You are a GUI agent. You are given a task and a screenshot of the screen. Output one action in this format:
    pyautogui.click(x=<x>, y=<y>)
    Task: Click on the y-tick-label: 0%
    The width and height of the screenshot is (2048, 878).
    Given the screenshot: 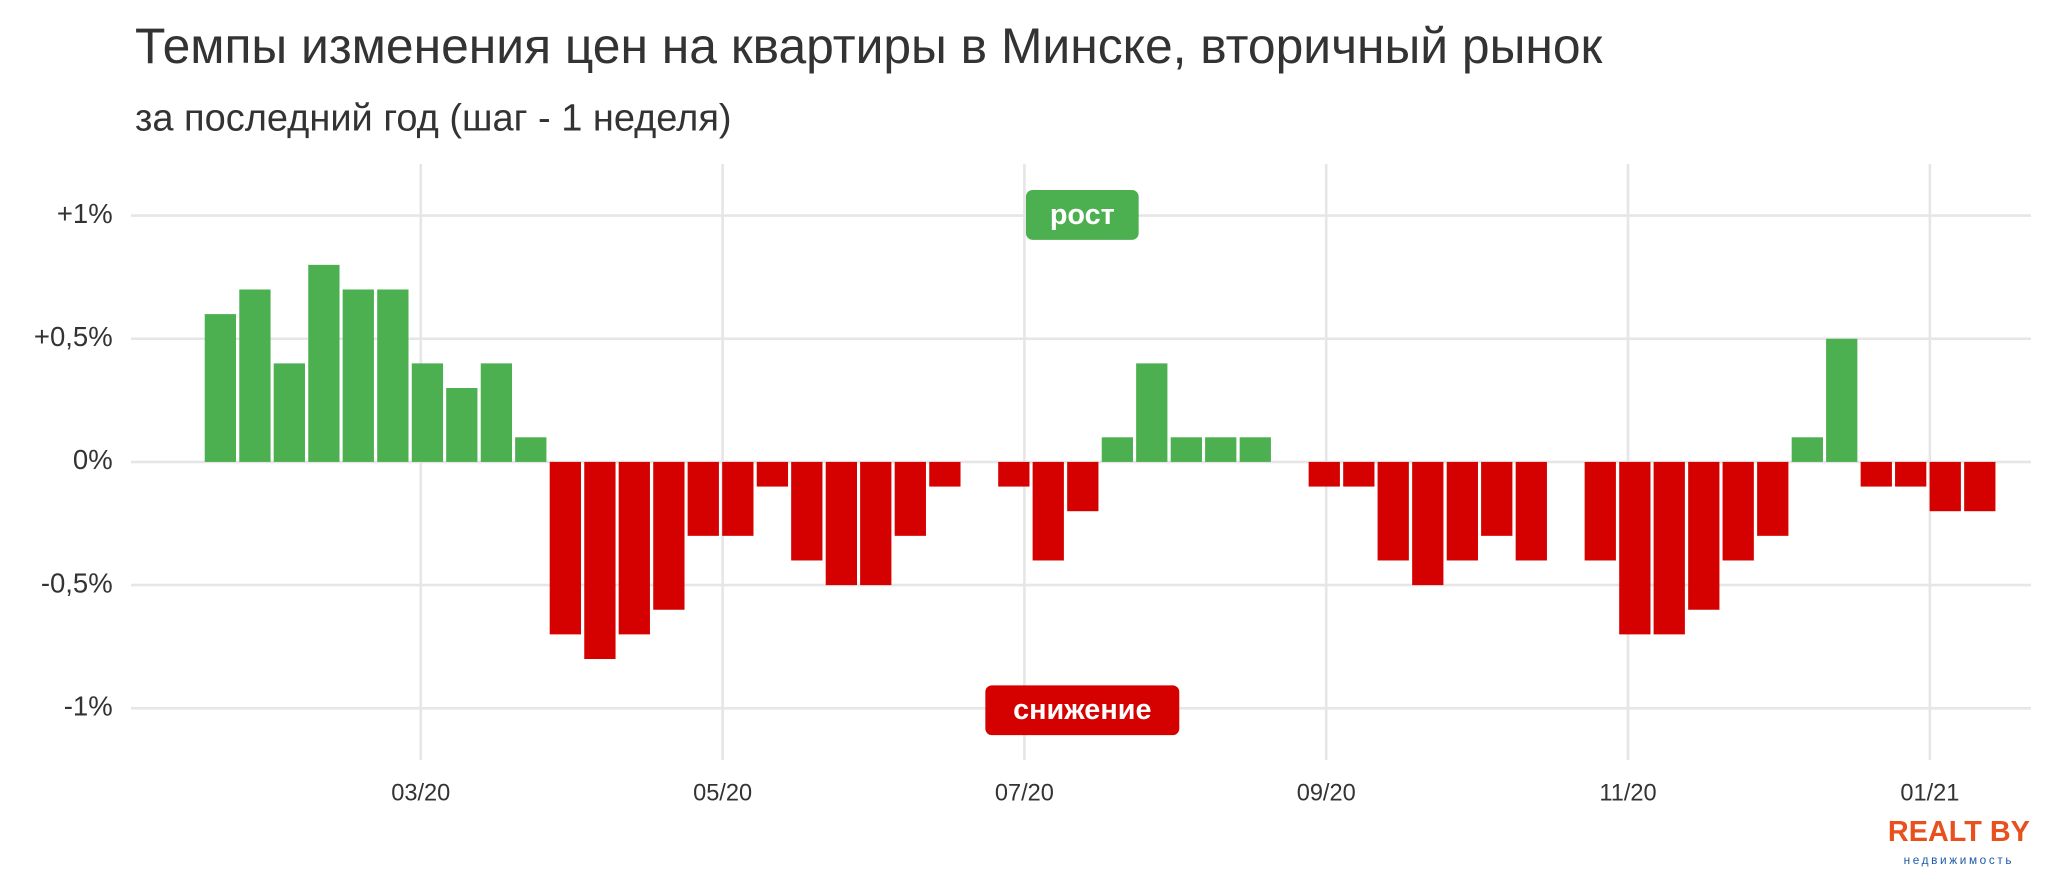 What is the action you would take?
    pyautogui.click(x=93, y=459)
    